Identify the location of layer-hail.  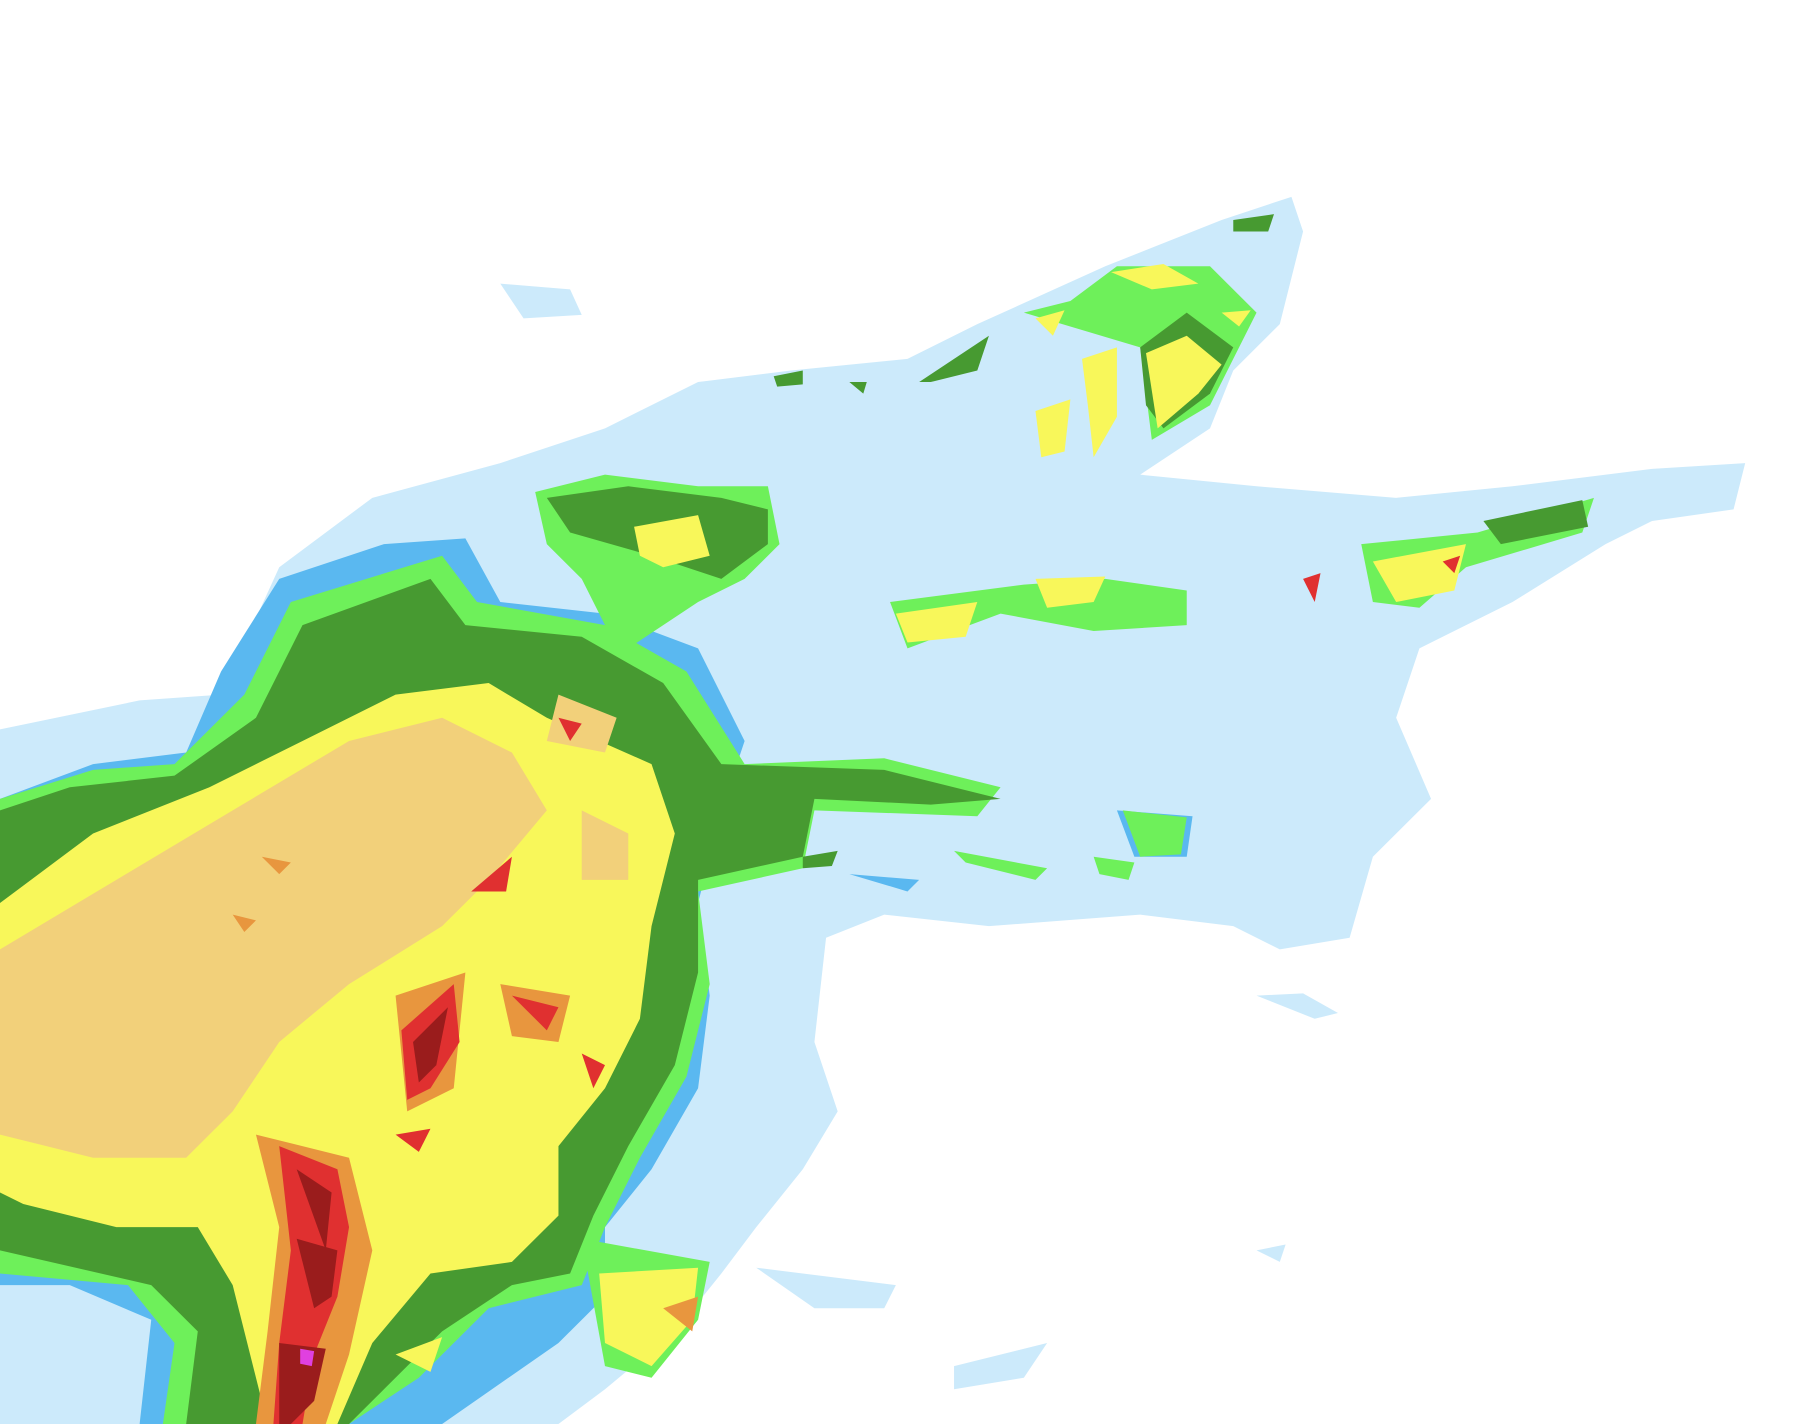
(307, 1357).